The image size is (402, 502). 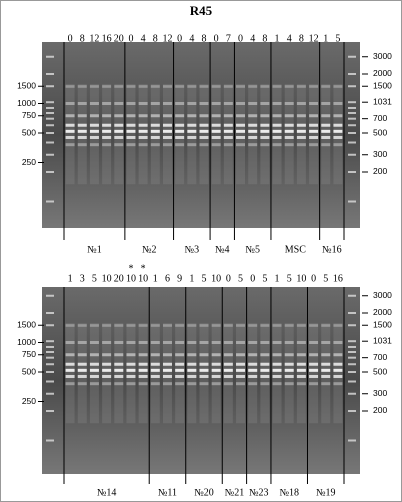 I want to click on lane-label: 8, so click(x=264, y=38).